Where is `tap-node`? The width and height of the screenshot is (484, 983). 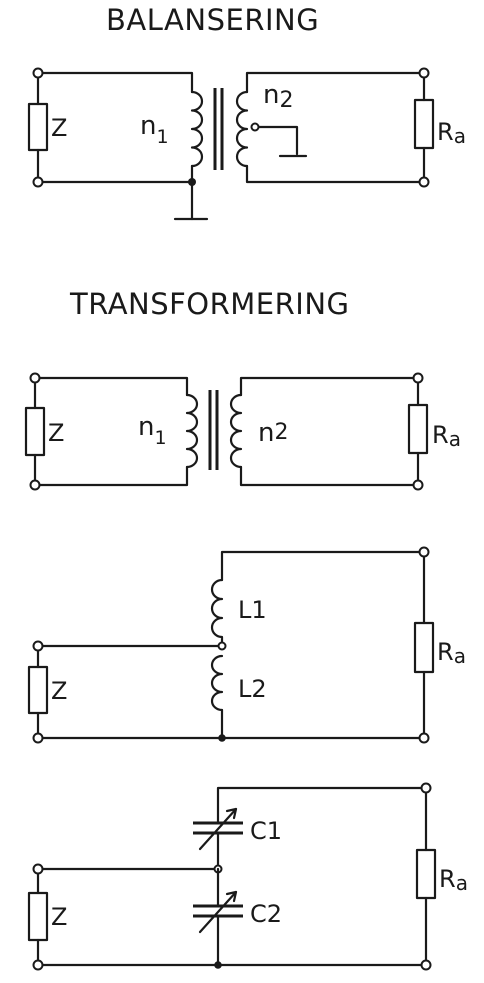
tap-node is located at coordinates (222, 646).